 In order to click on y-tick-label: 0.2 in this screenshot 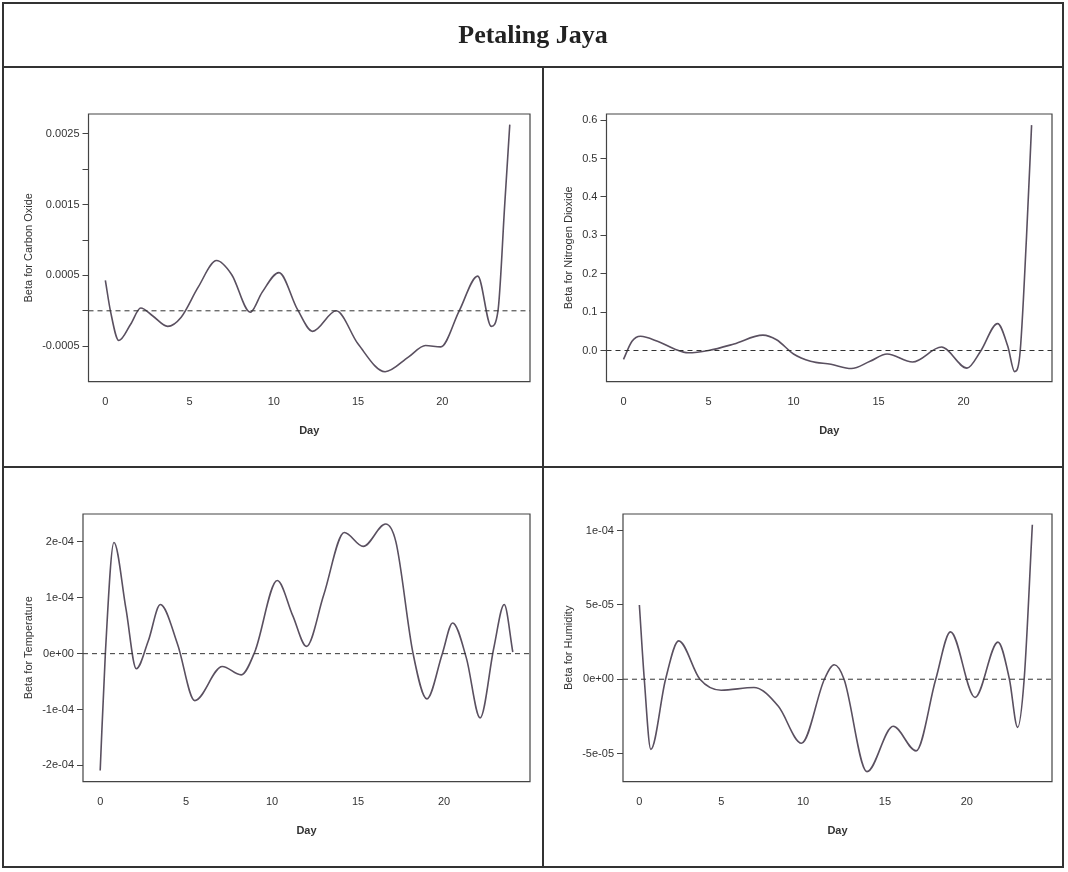, I will do `click(590, 272)`.